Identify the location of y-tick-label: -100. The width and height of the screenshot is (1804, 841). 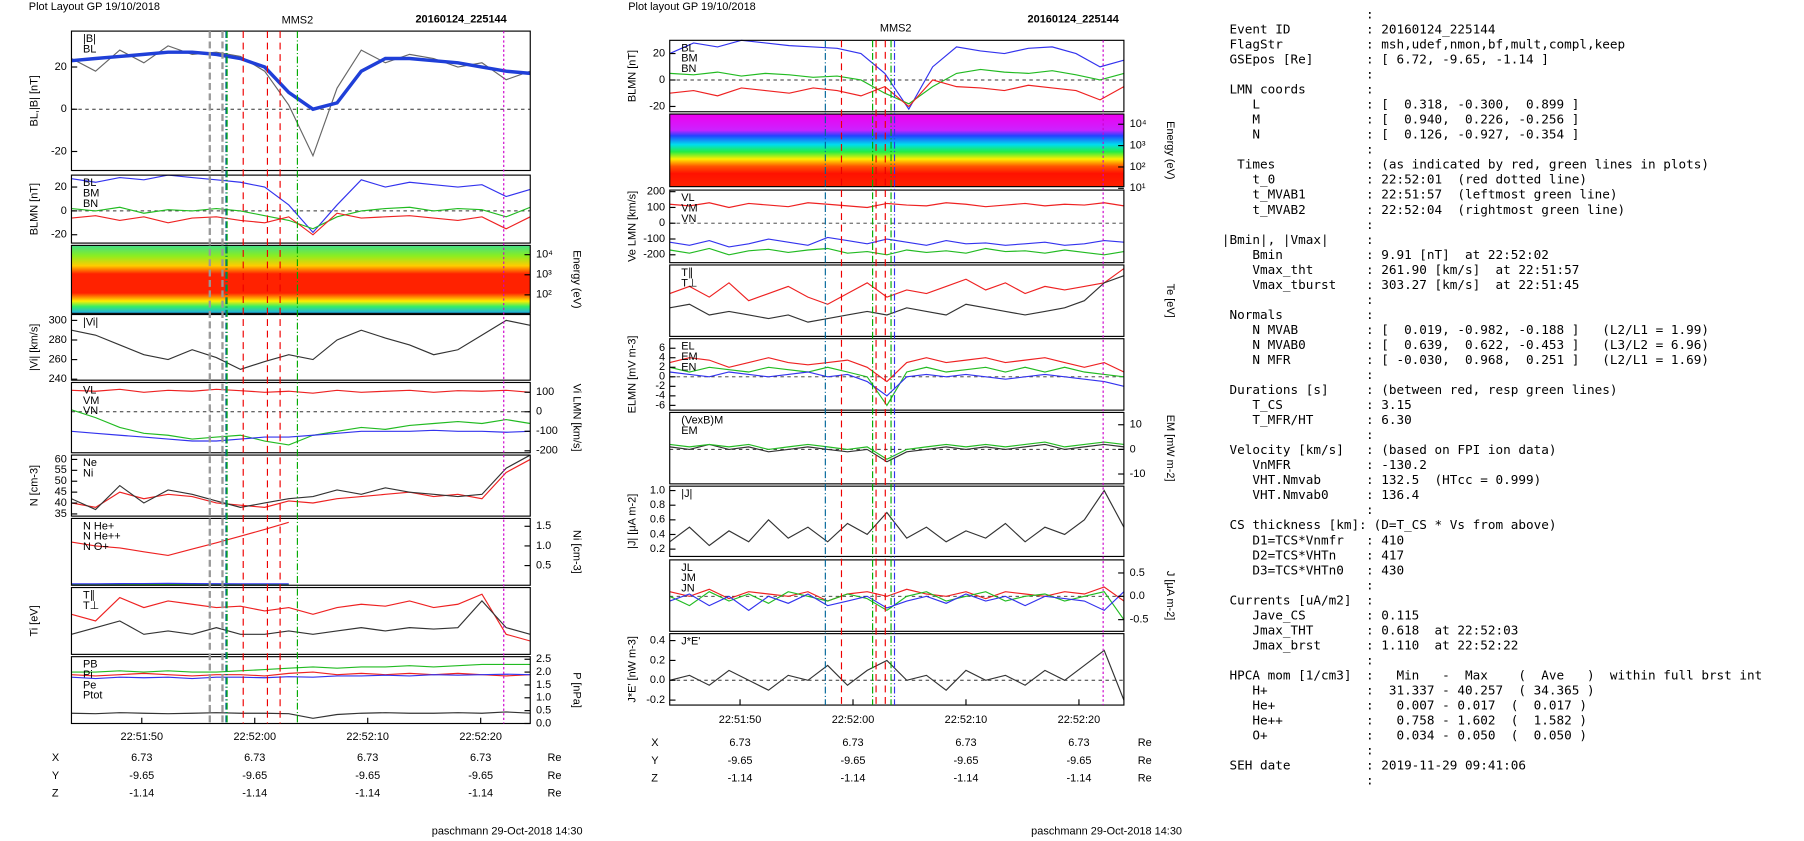
(547, 431).